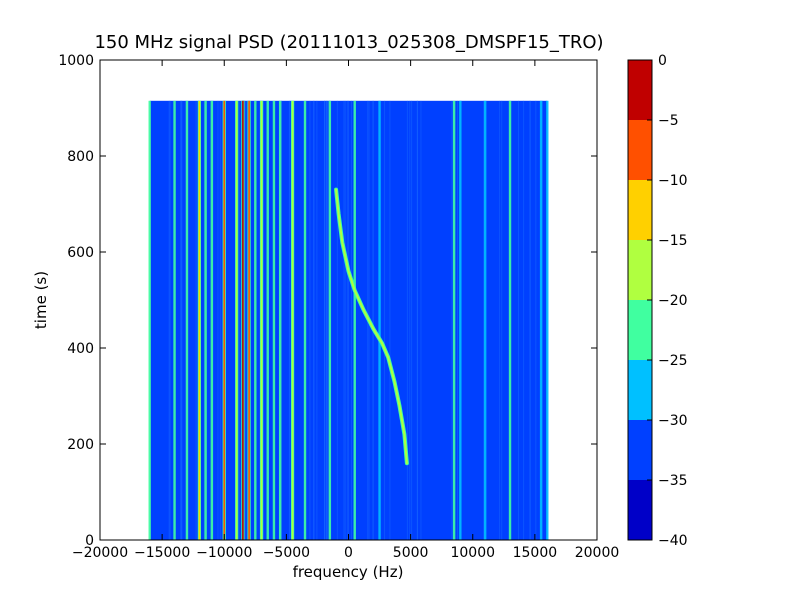  I want to click on colorbar-tick-label: −30, so click(673, 421).